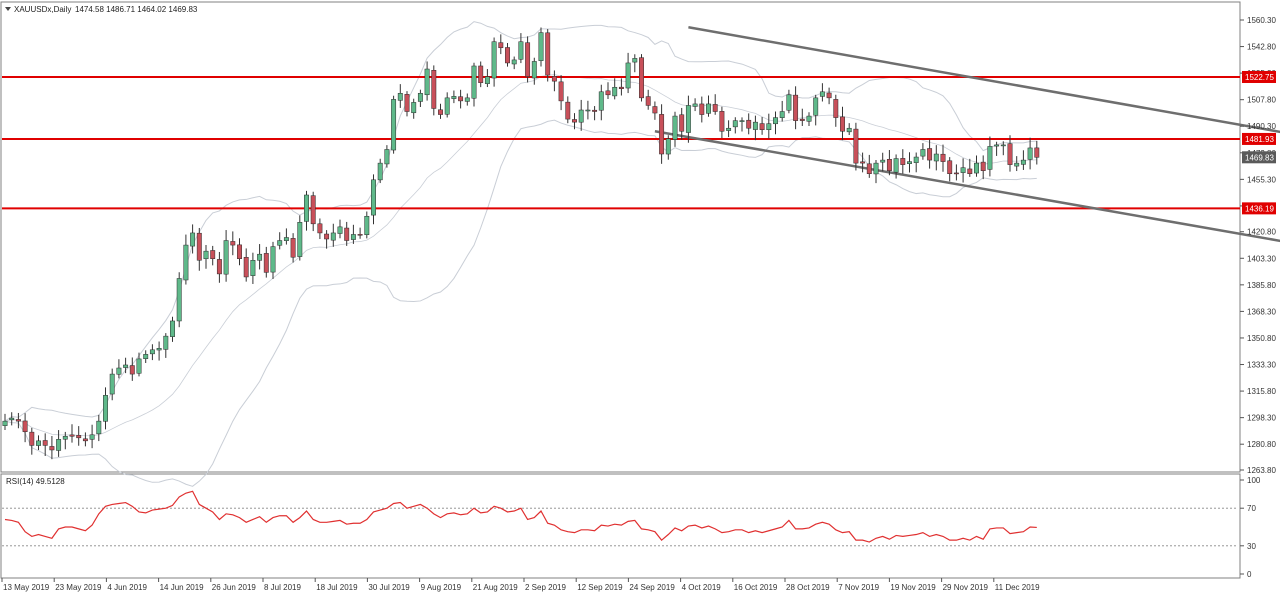 This screenshot has width=1280, height=601. What do you see at coordinates (1261, 126) in the screenshot?
I see `price-tick-label: 1490.30` at bounding box center [1261, 126].